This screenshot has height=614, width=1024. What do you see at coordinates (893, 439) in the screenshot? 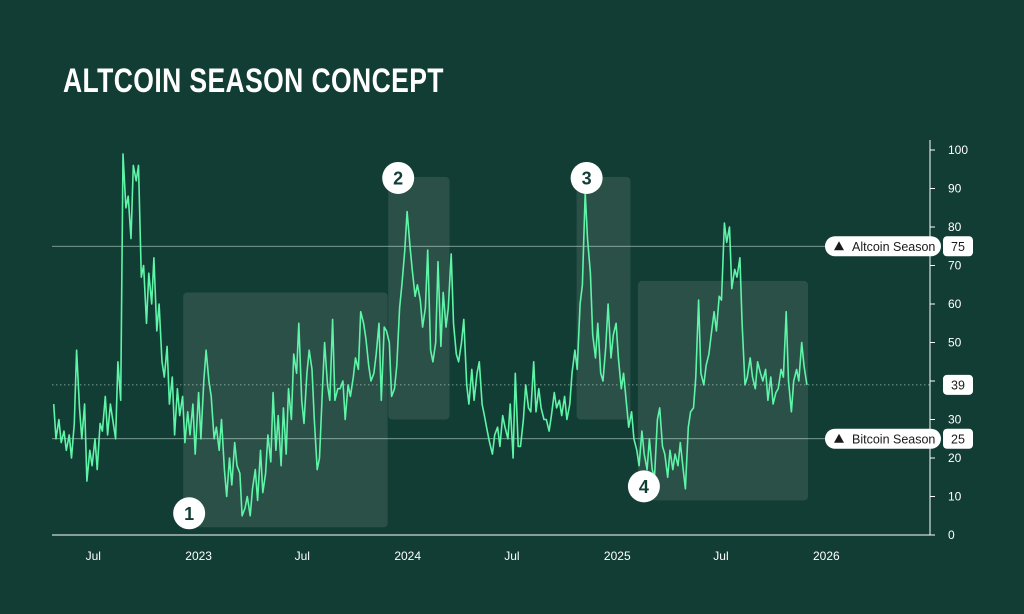
I see `reference-label: Bitcoin Season` at bounding box center [893, 439].